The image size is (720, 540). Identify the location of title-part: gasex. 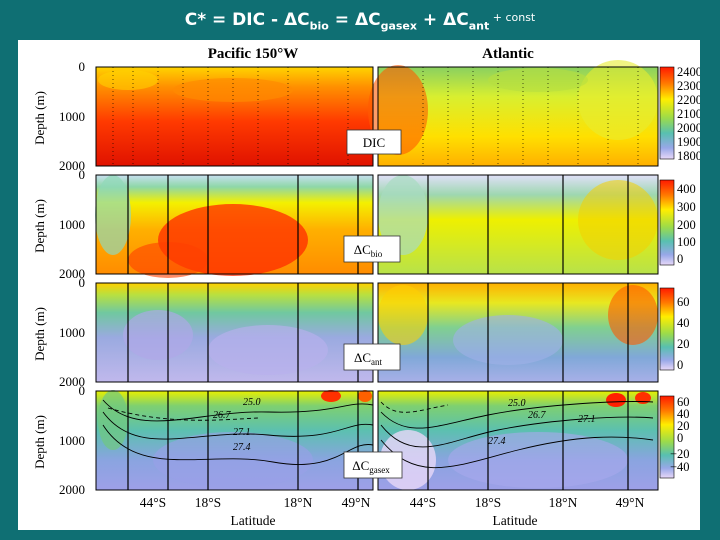
(398, 26).